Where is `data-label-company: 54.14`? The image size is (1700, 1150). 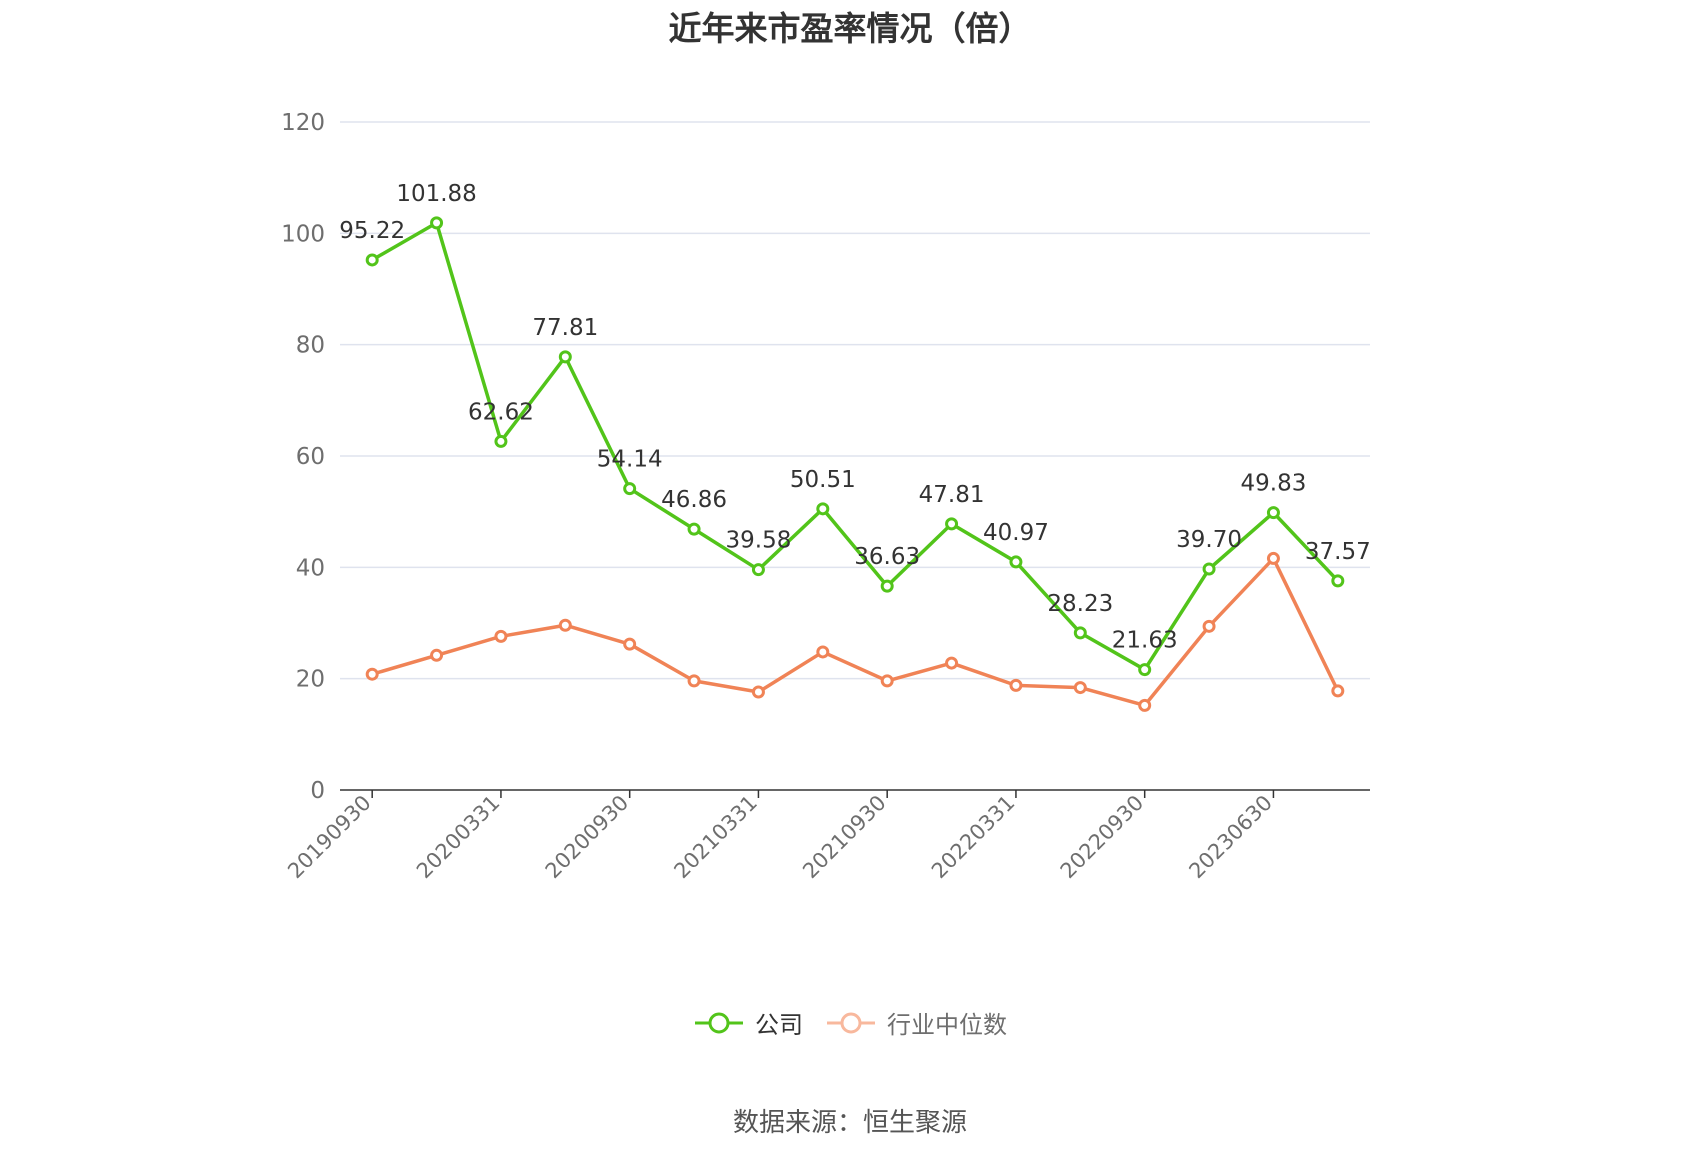
data-label-company: 54.14 is located at coordinates (630, 460).